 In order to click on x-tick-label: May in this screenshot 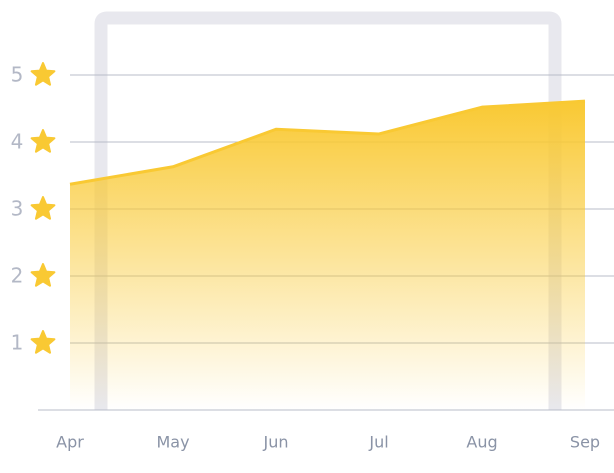, I will do `click(172, 442)`.